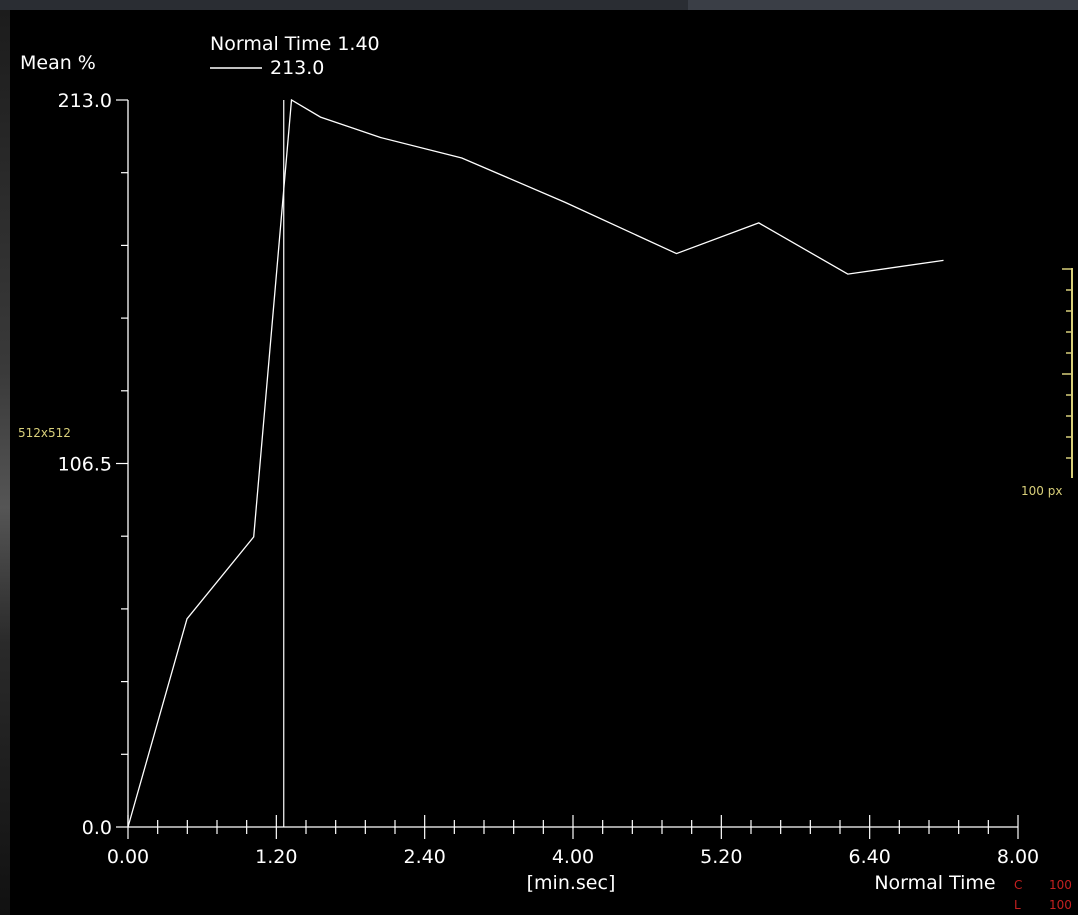 This screenshot has width=1078, height=915. What do you see at coordinates (571, 883) in the screenshot?
I see `x-axis-label: [min.sec]` at bounding box center [571, 883].